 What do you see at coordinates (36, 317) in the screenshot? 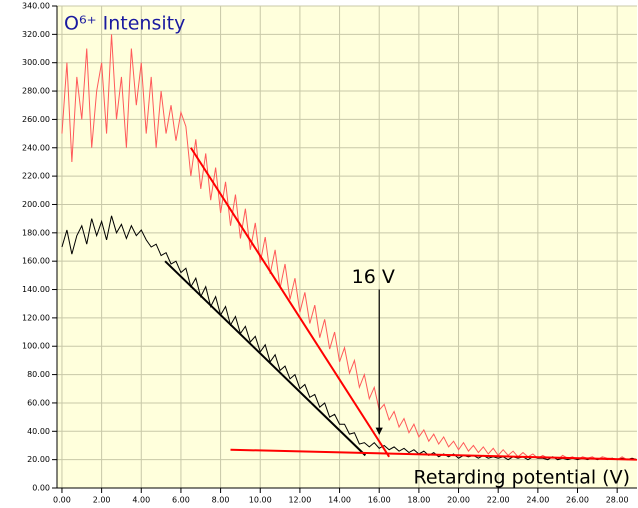
I see `y-tick-label: 120.00` at bounding box center [36, 317].